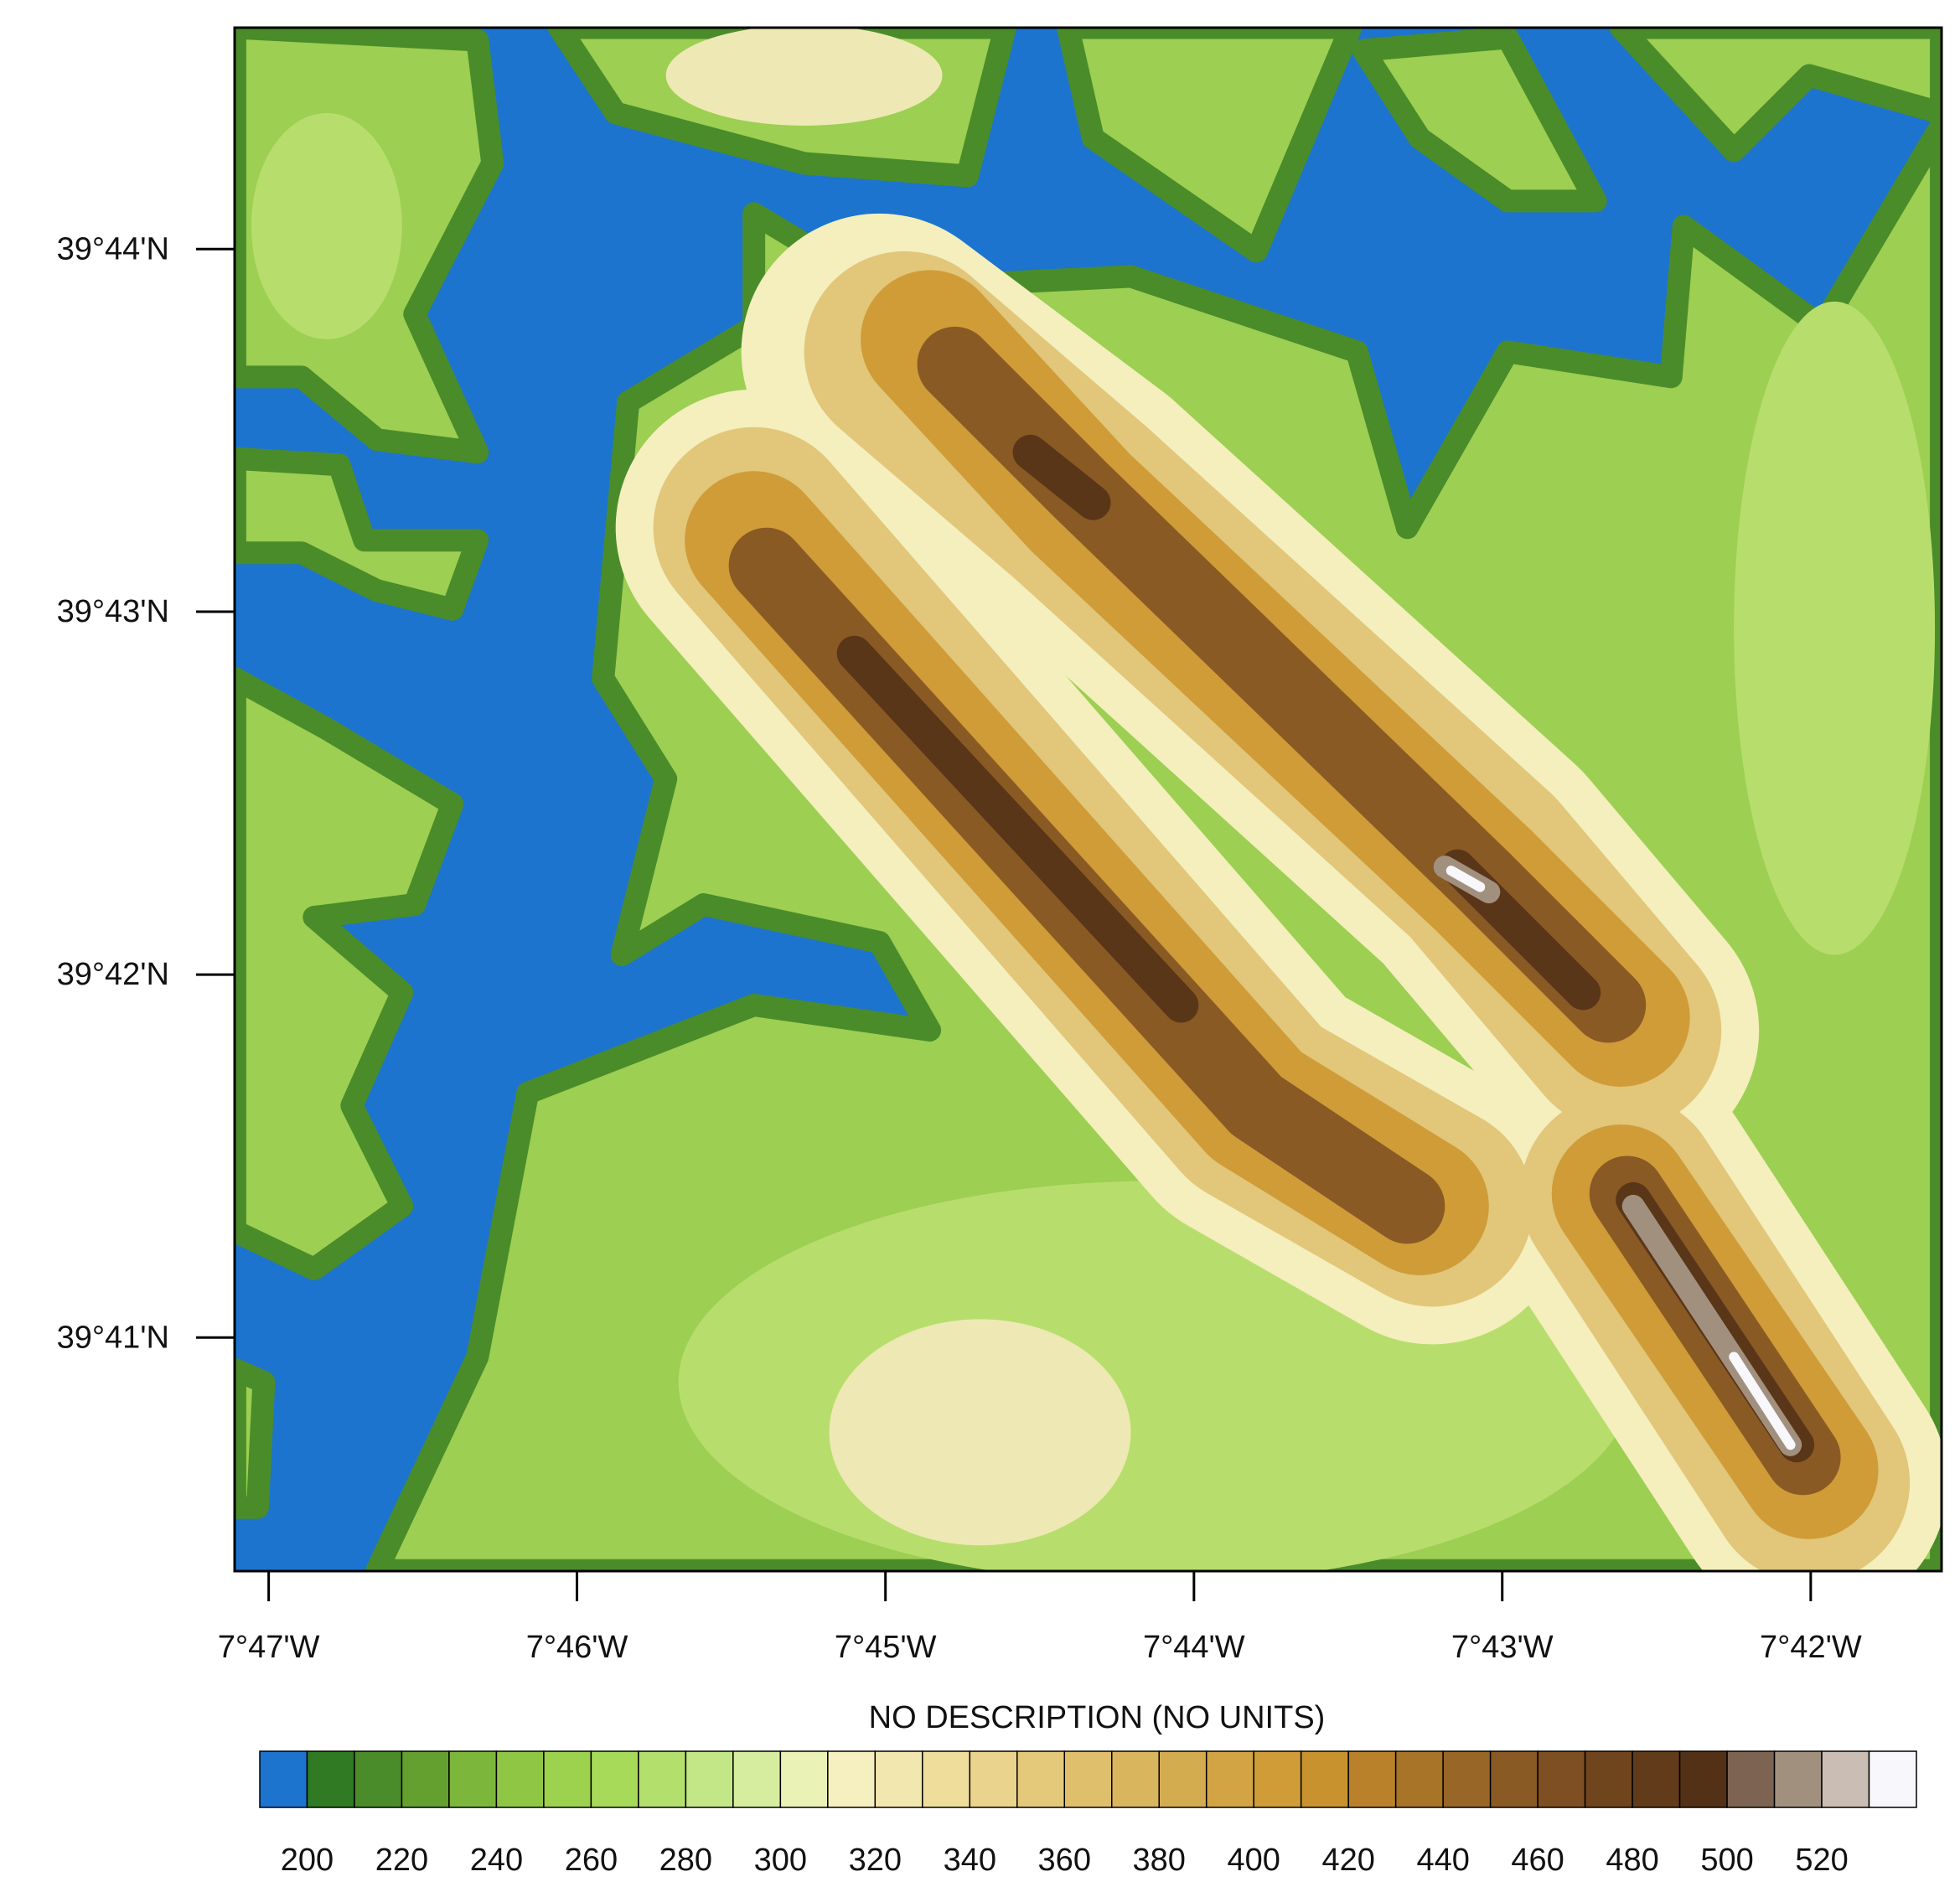 The width and height of the screenshot is (1960, 1887). I want to click on x-tick-label: 7°42'W, so click(1811, 1647).